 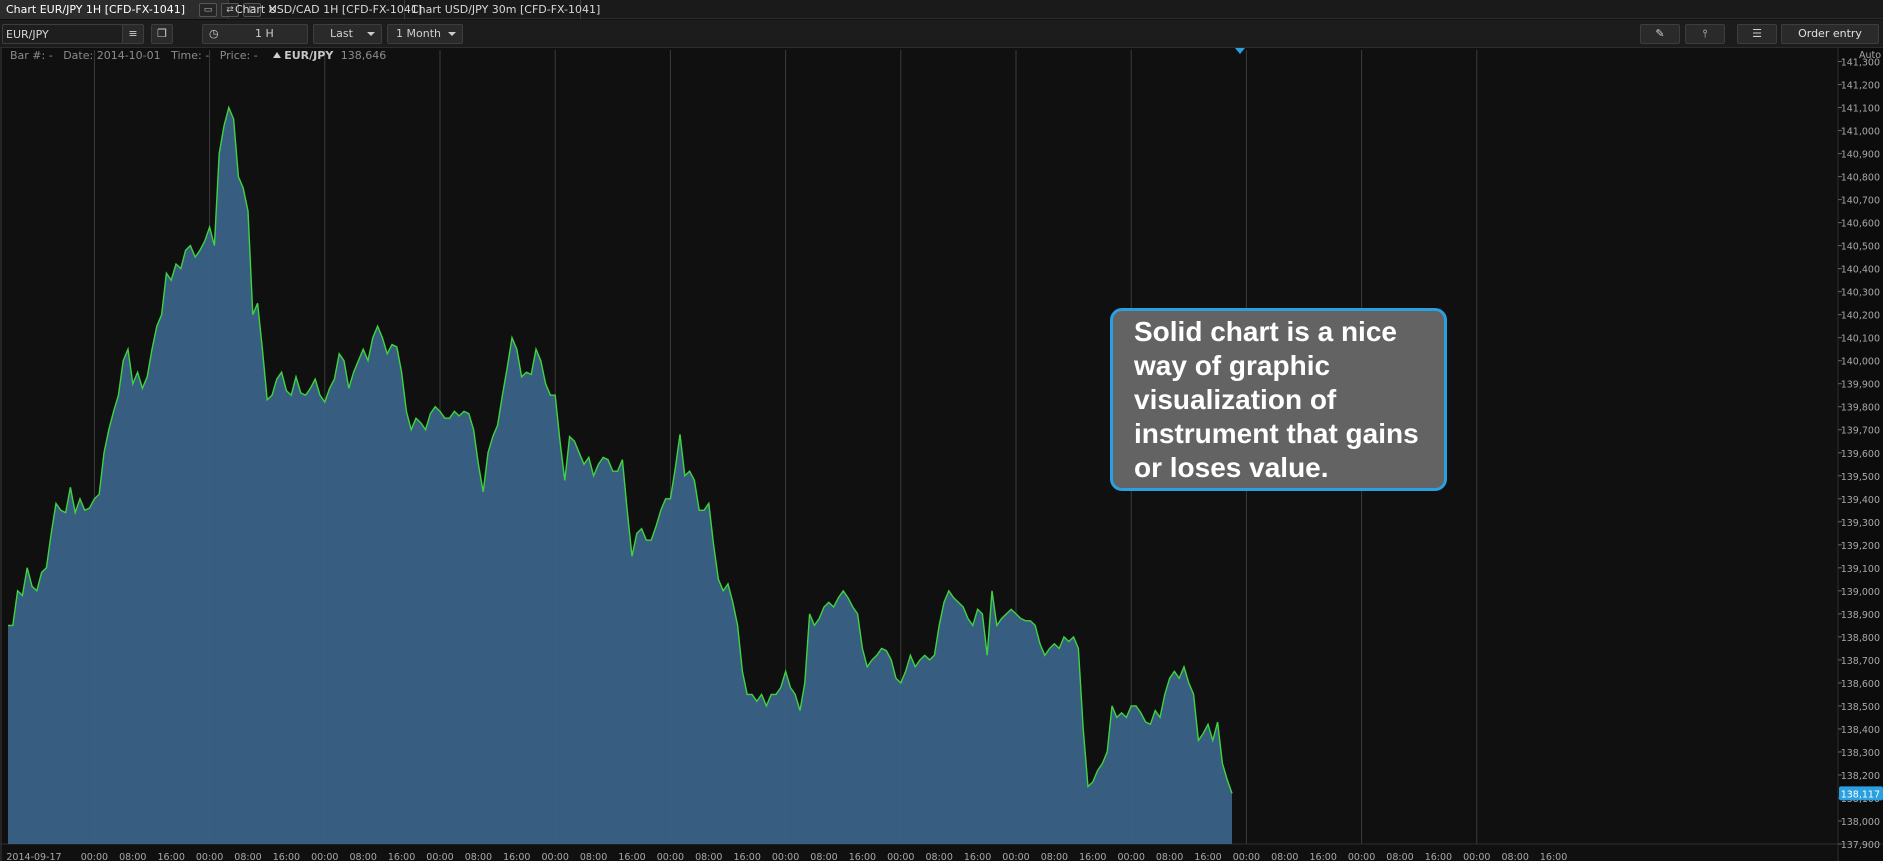 What do you see at coordinates (33, 856) in the screenshot?
I see `time-axis-label: 2014-09-17` at bounding box center [33, 856].